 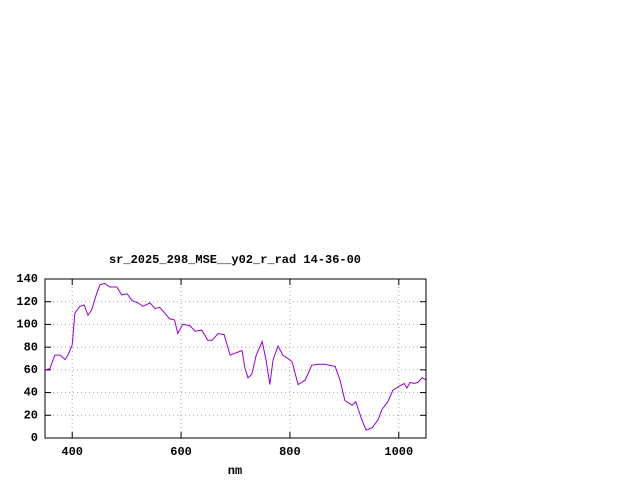 What do you see at coordinates (27, 279) in the screenshot?
I see `y-tick-label: 140` at bounding box center [27, 279].